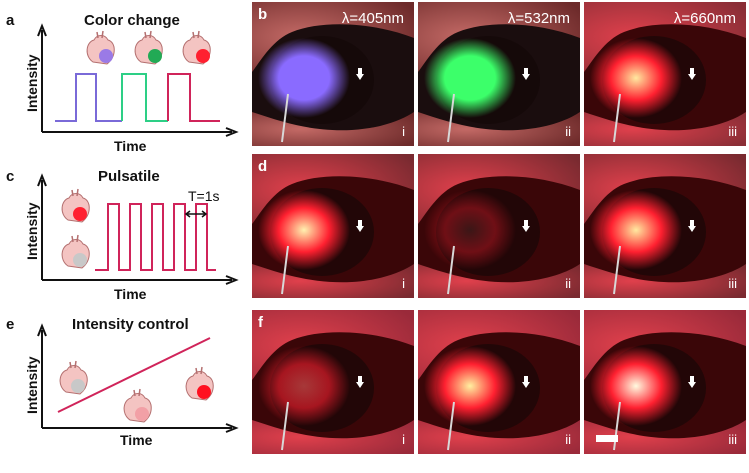 Image resolution: width=749 pixels, height=473 pixels. What do you see at coordinates (607, 438) in the screenshot?
I see `scale-bar` at bounding box center [607, 438].